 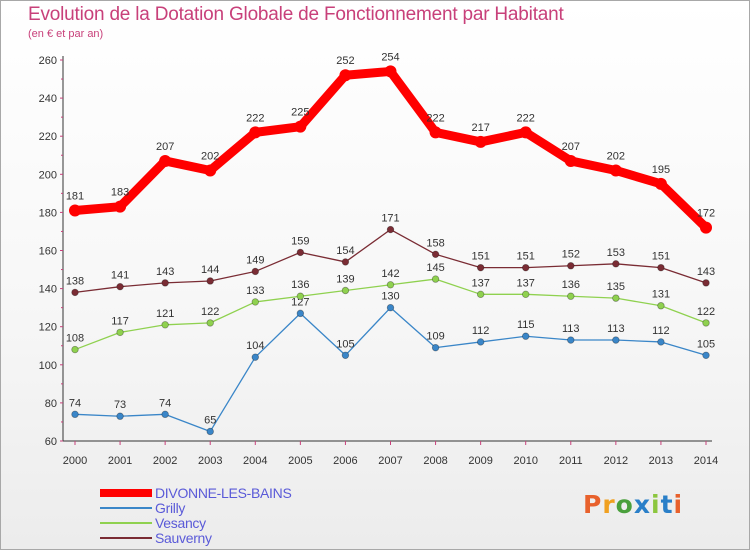 What do you see at coordinates (300, 241) in the screenshot?
I see `data-label: 159` at bounding box center [300, 241].